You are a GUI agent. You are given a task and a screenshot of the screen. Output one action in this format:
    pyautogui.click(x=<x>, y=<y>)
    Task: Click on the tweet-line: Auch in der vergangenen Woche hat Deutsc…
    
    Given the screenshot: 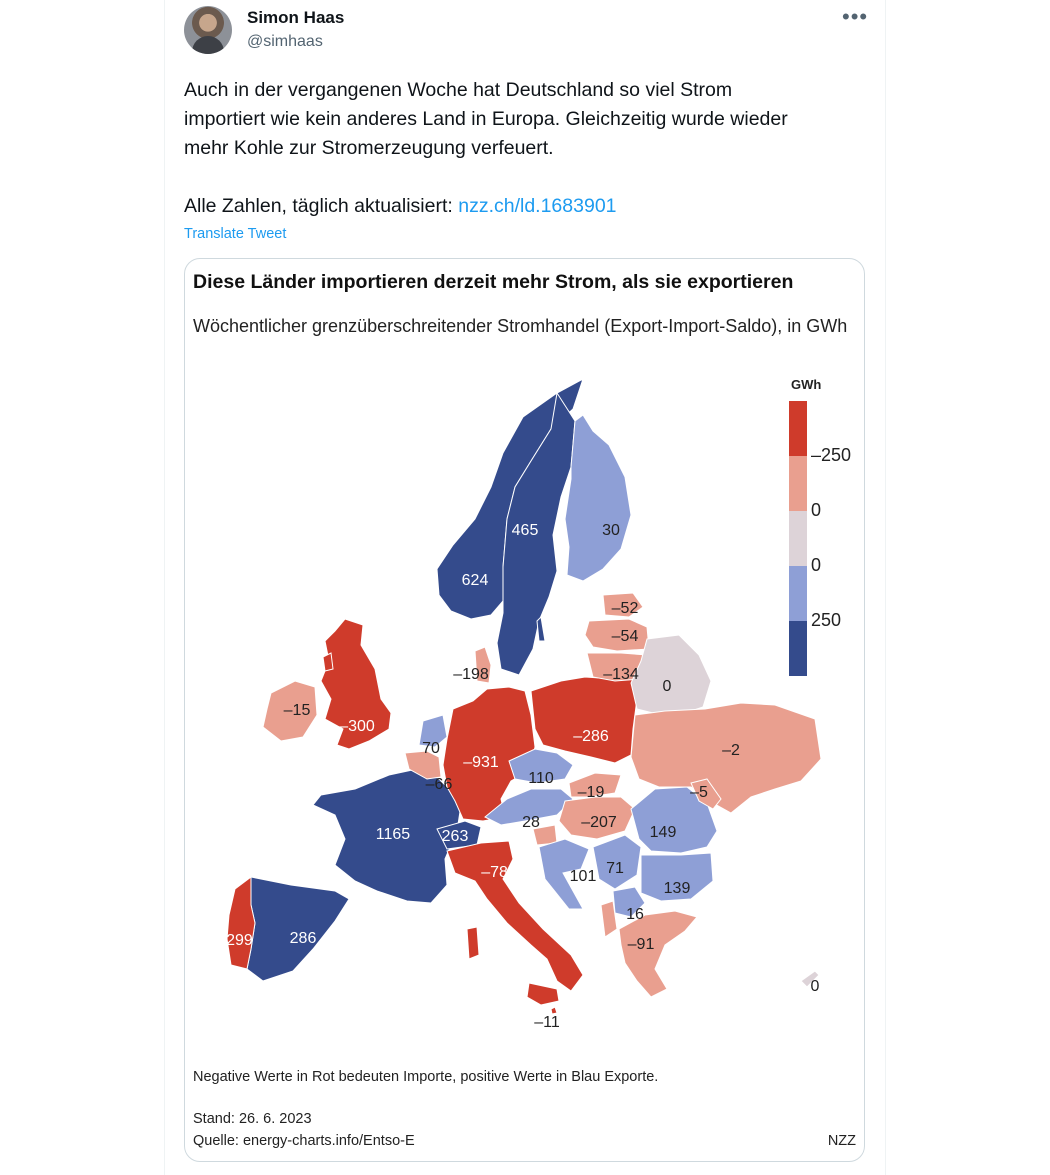 What is the action you would take?
    pyautogui.click(x=458, y=90)
    